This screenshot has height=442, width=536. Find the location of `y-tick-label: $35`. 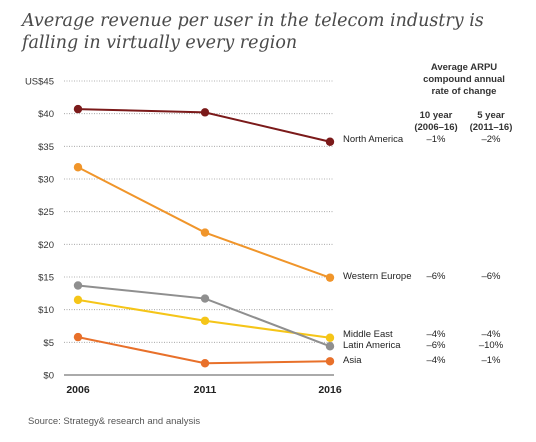

y-tick-label: $35 is located at coordinates (46, 147).